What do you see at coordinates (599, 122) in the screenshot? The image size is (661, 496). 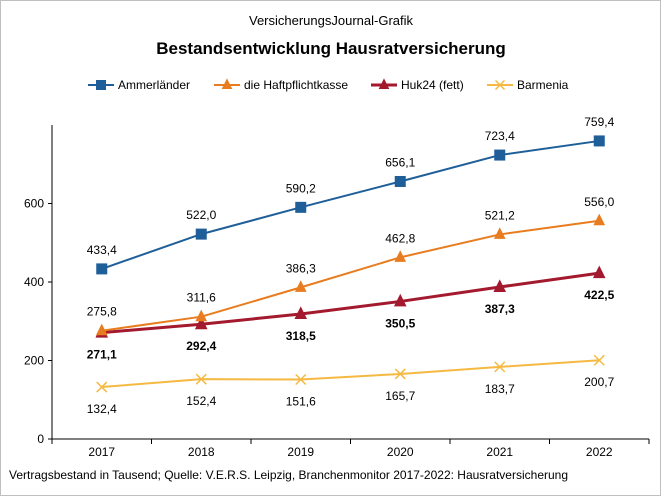 I see `data-label: 759,4` at bounding box center [599, 122].